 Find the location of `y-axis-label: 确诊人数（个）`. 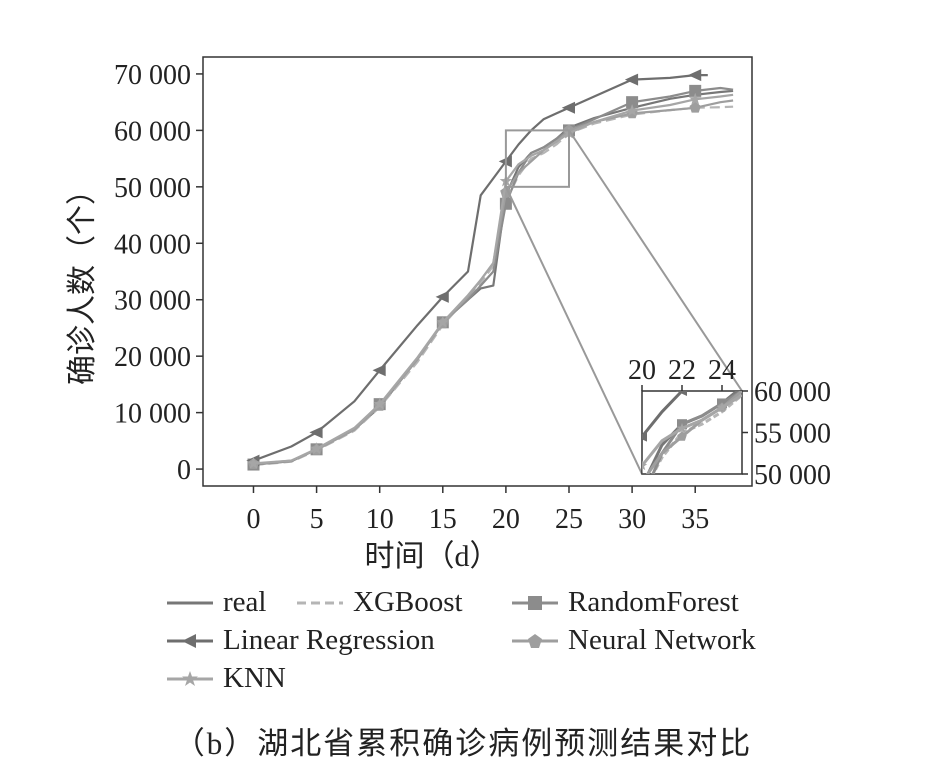

y-axis-label: 确诊人数（个） is located at coordinates (82, 280).